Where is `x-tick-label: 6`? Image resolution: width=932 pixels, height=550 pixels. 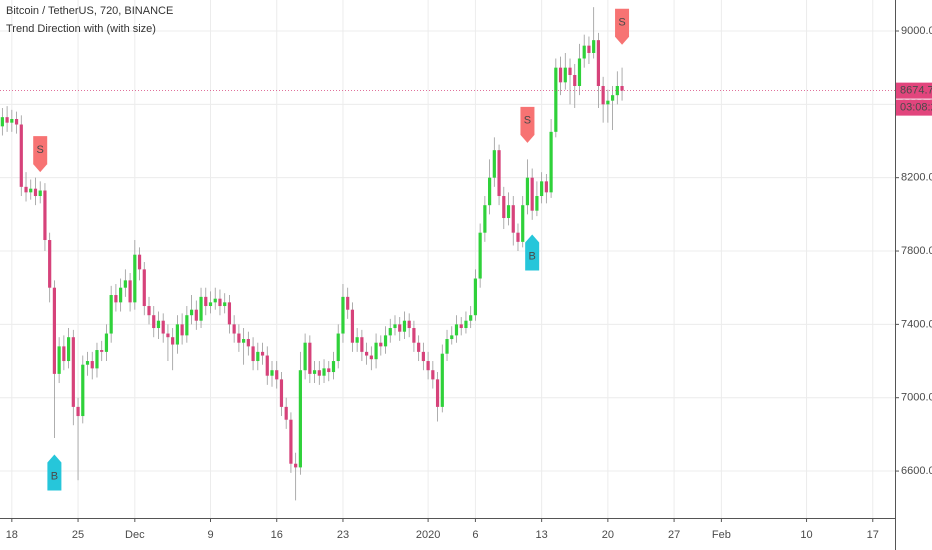
x-tick-label: 6 is located at coordinates (475, 535).